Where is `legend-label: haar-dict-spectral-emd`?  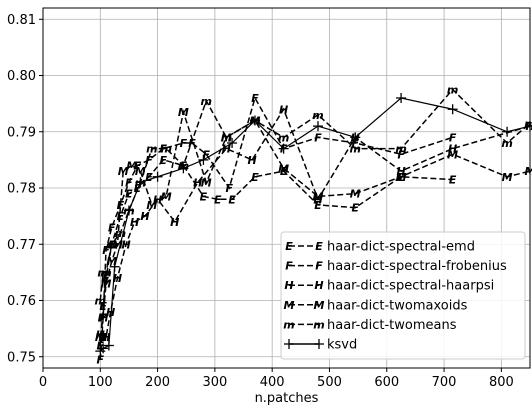 legend-label: haar-dict-spectral-emd is located at coordinates (401, 247).